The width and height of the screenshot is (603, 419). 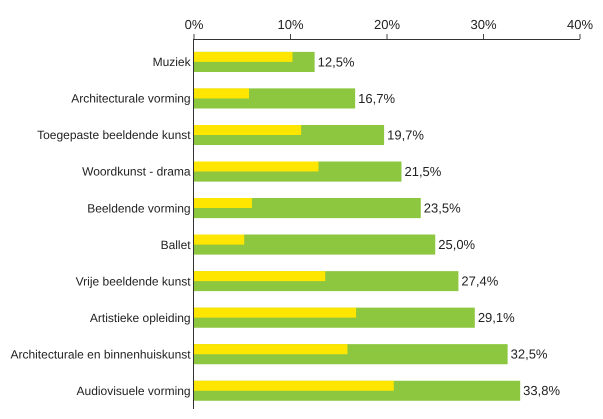 I want to click on y-tick-label: Vrije beeldende kunst, so click(x=134, y=281).